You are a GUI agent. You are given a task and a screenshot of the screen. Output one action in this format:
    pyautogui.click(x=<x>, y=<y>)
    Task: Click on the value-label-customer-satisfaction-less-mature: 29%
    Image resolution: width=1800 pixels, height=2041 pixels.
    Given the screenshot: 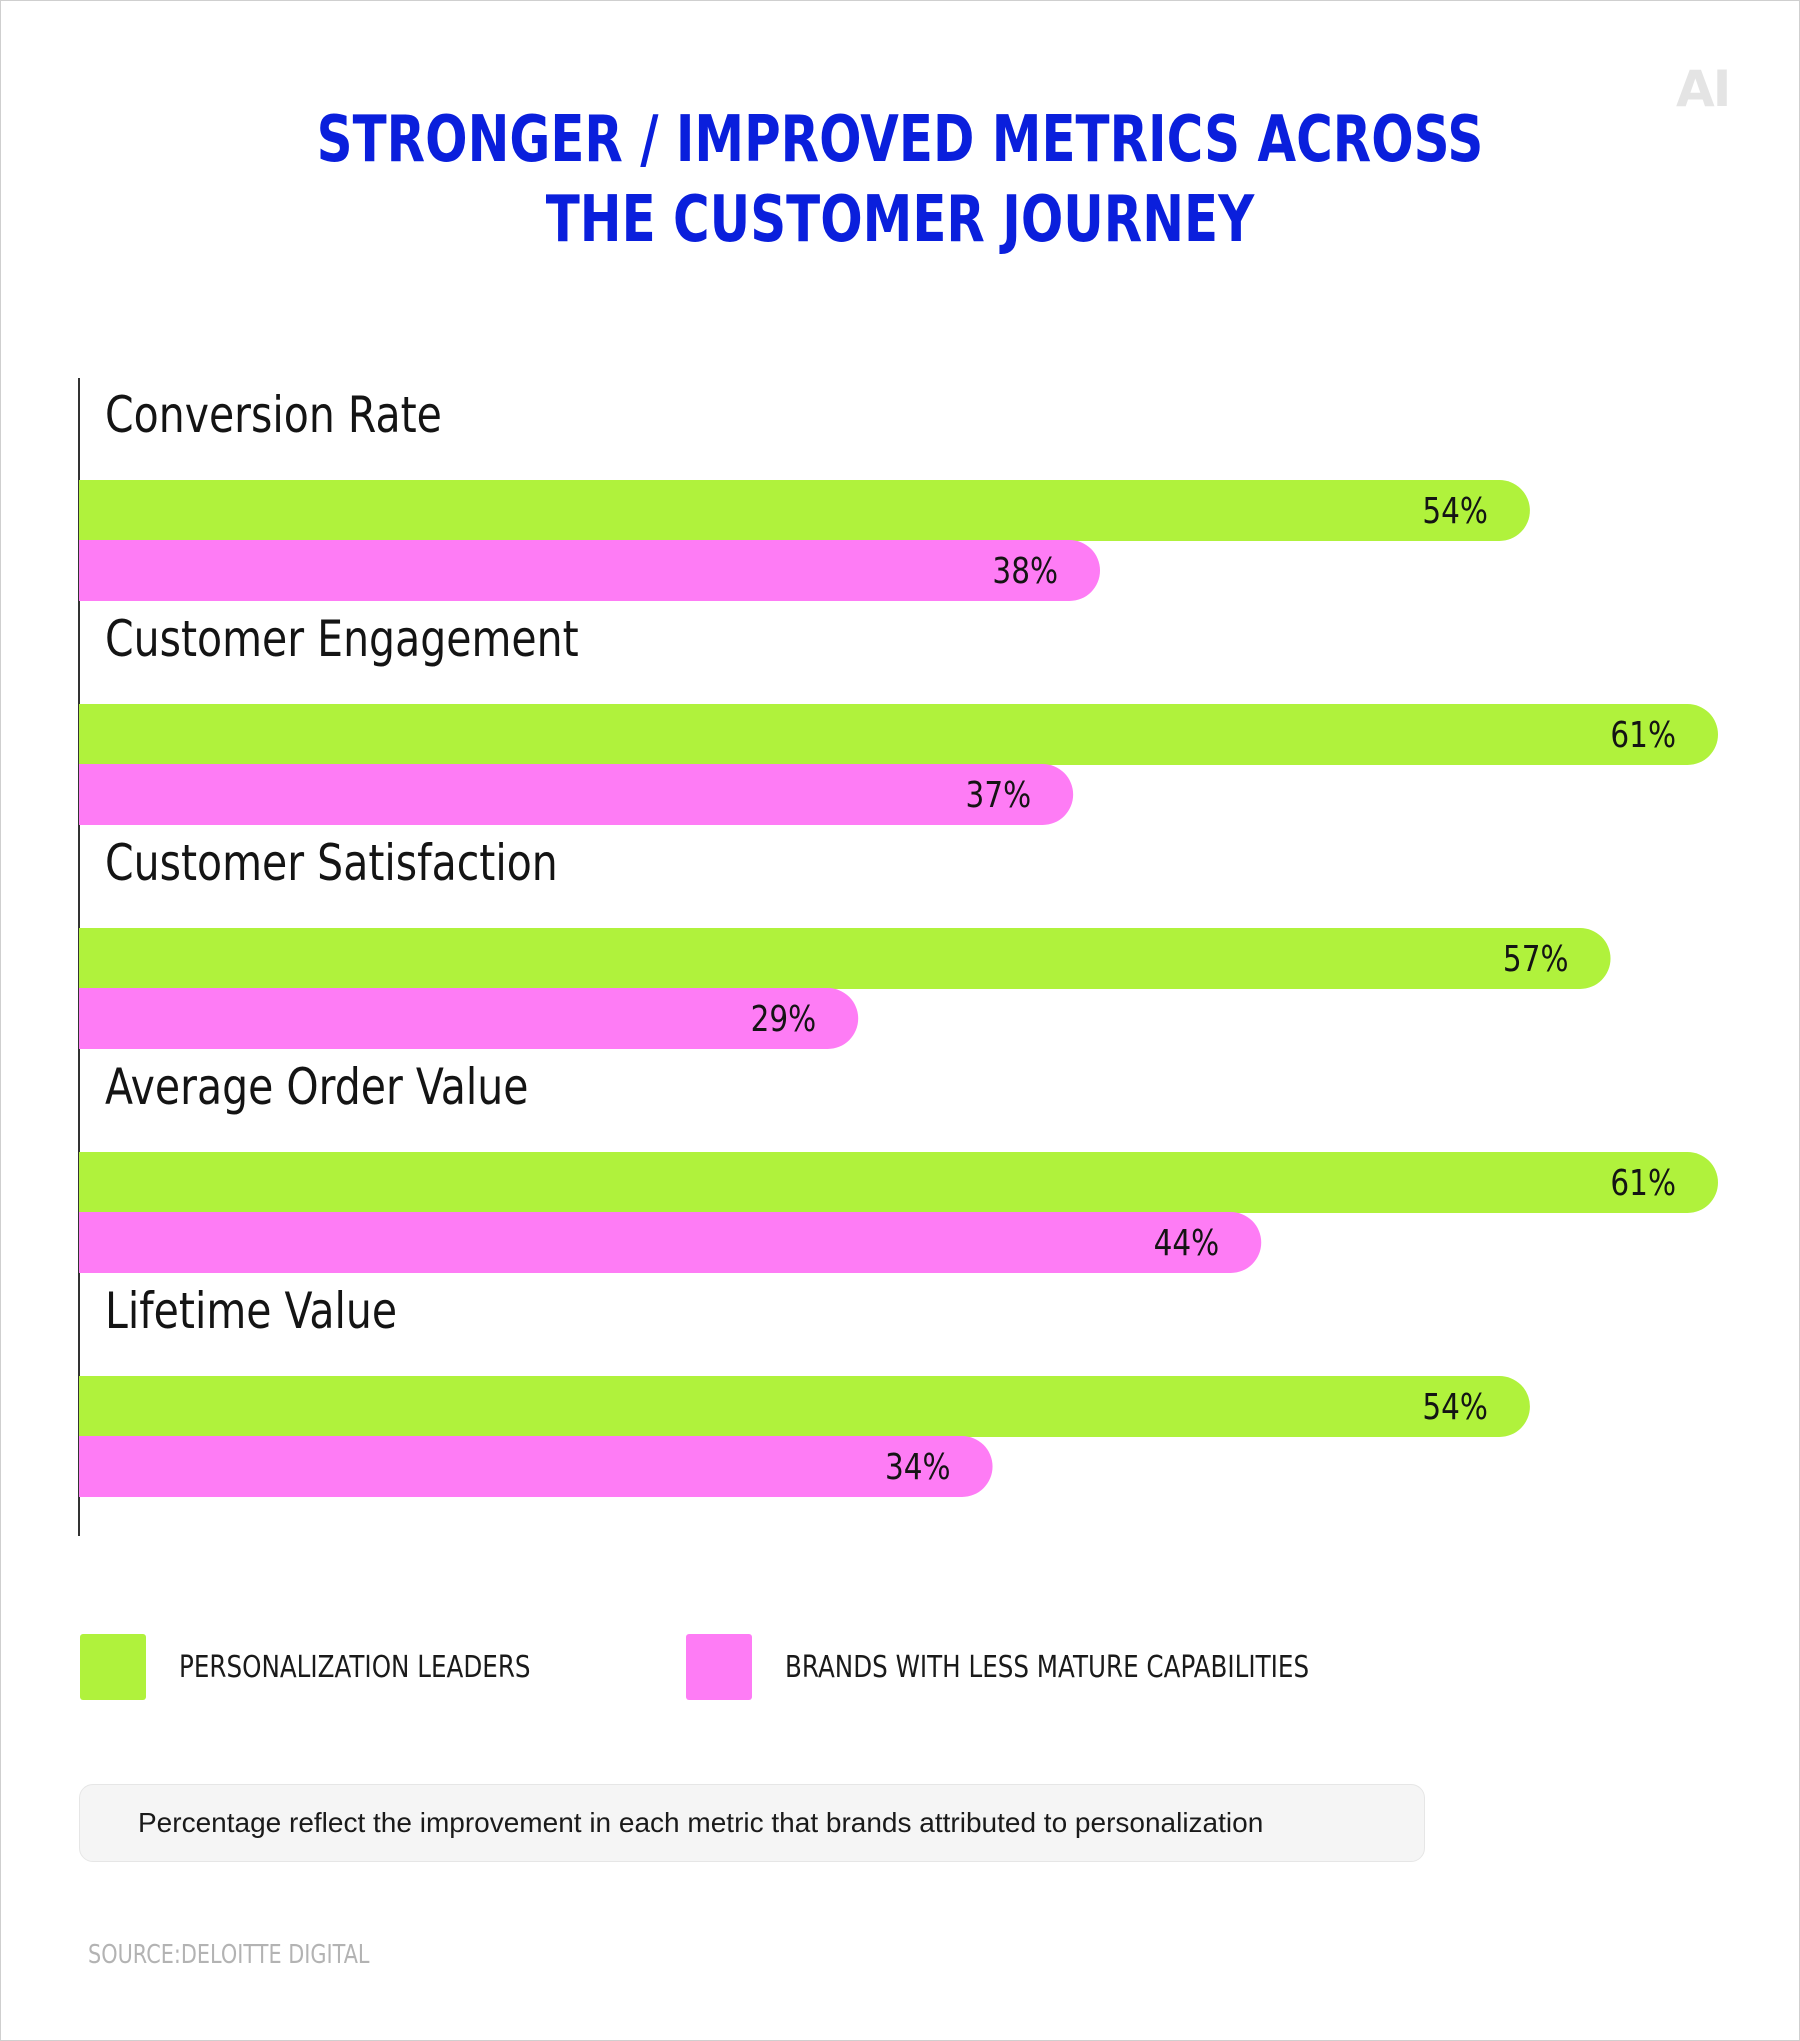 What is the action you would take?
    pyautogui.click(x=784, y=1018)
    